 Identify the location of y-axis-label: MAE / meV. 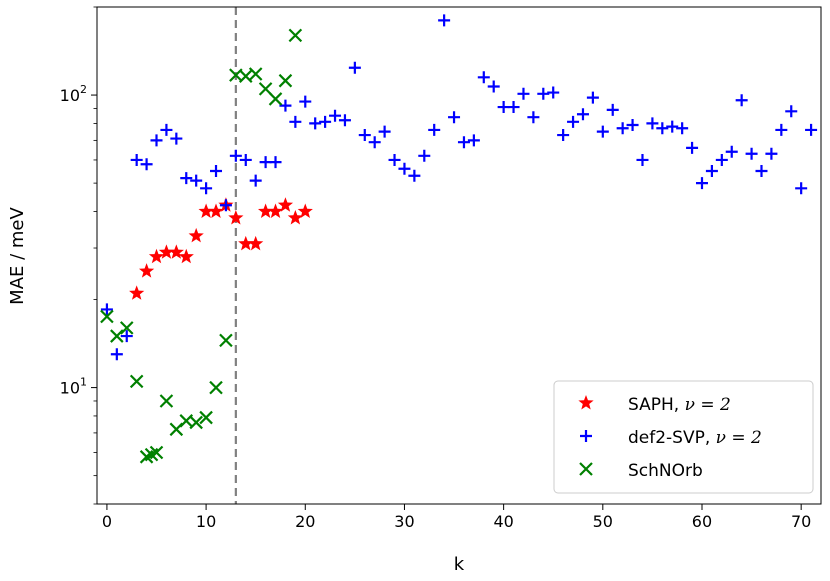
(17, 255).